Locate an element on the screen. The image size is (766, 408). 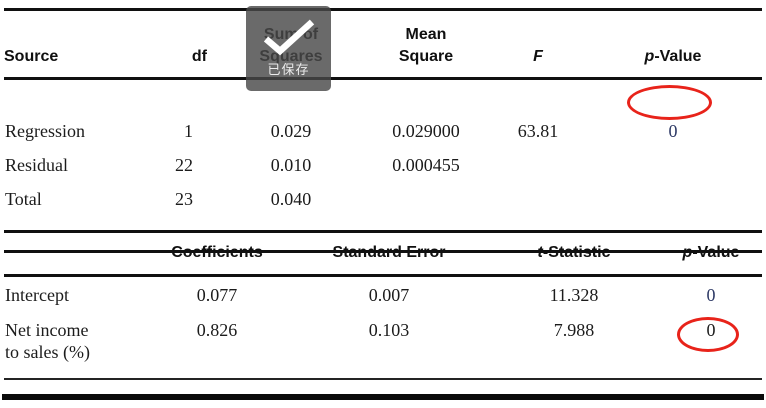
header-mean-square: Mean Square is located at coordinates (426, 45).